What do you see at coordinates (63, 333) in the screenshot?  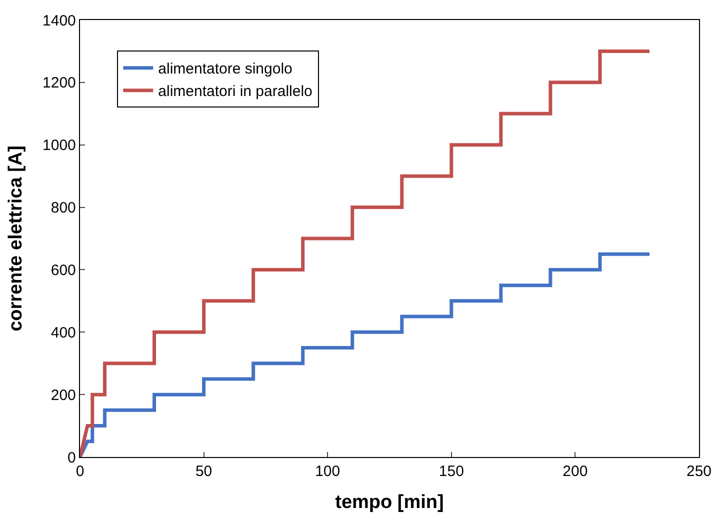 I see `y-tick-label: 400` at bounding box center [63, 333].